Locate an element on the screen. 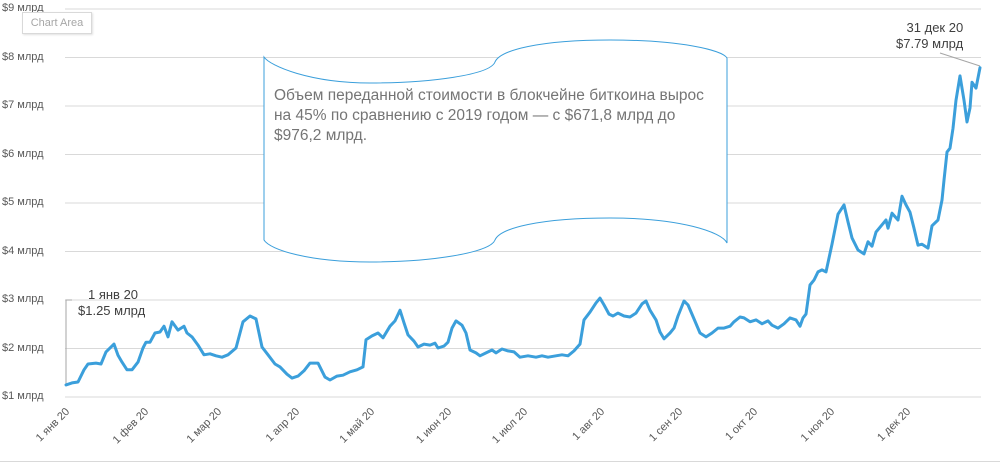 The width and height of the screenshot is (1000, 463). chart-area-tooltip: Chart Area is located at coordinates (57, 23).